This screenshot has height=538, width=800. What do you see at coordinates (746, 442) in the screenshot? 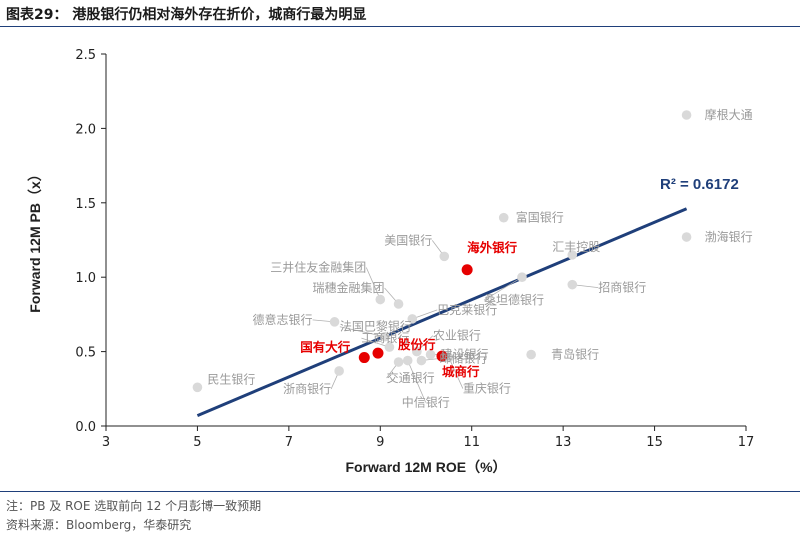
I see `x-tick-label: 17` at bounding box center [746, 442].